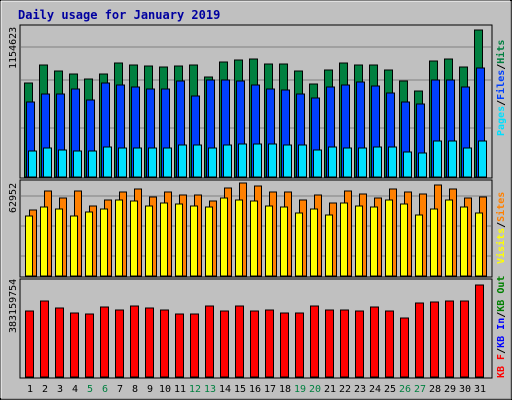 The height and width of the screenshot is (400, 512). I want to click on x-tick-label-day-3: 3, so click(60, 389).